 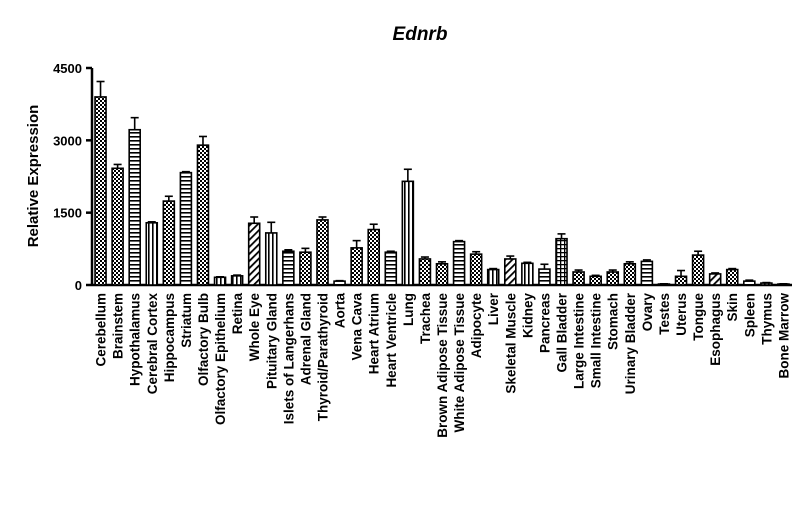 What do you see at coordinates (118, 326) in the screenshot?
I see `x-tick-label: Brainstem` at bounding box center [118, 326].